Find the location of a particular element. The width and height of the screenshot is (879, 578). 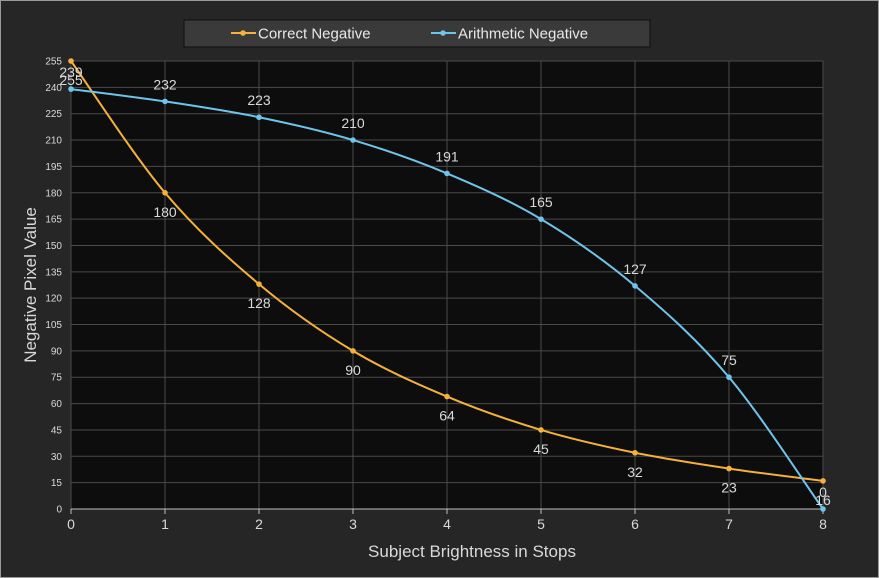

arithmetic-negative-data-label: 75 is located at coordinates (729, 360).